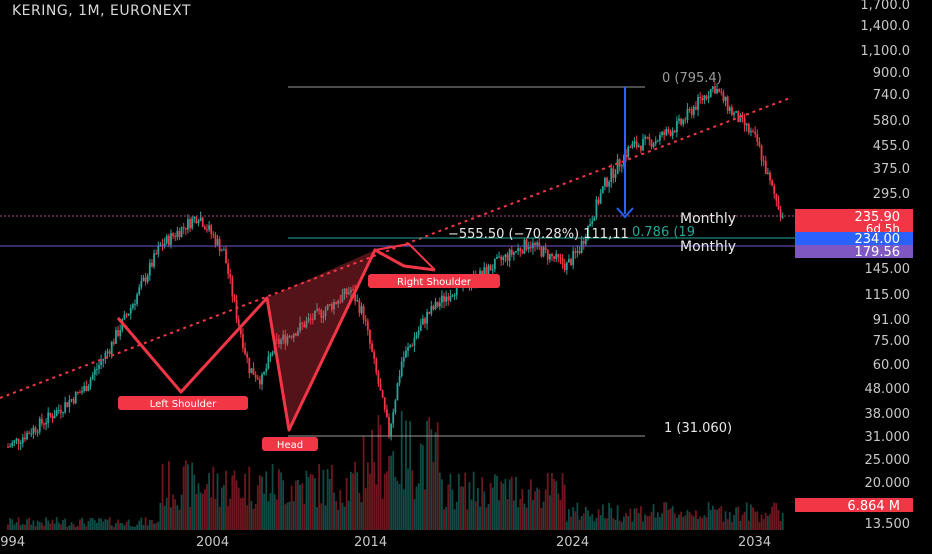  What do you see at coordinates (663, 232) in the screenshot?
I see `fib-label-786: 0.786 (19` at bounding box center [663, 232].